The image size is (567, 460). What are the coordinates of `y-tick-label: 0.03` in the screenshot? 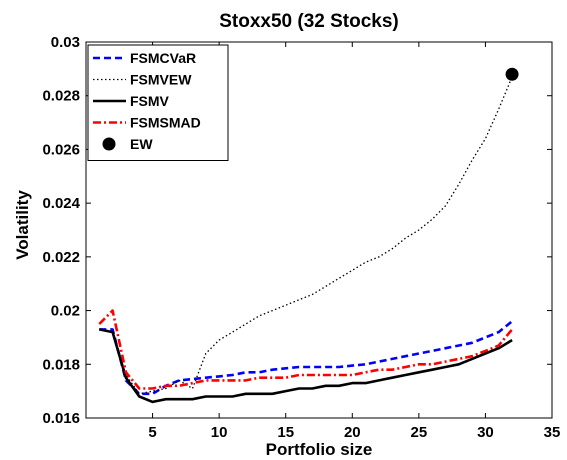 It's located at (65, 42).